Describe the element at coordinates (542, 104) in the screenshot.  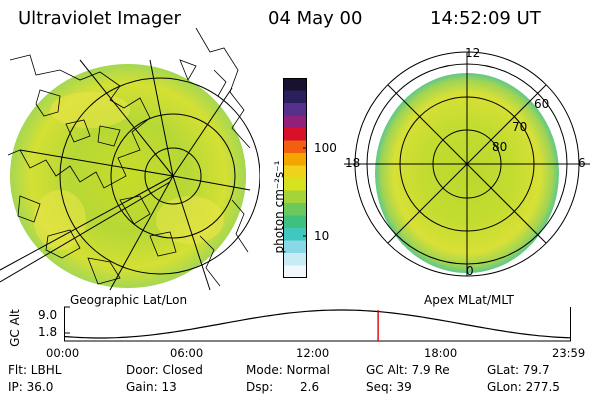
I see `mlat-label-60: 60` at that location.